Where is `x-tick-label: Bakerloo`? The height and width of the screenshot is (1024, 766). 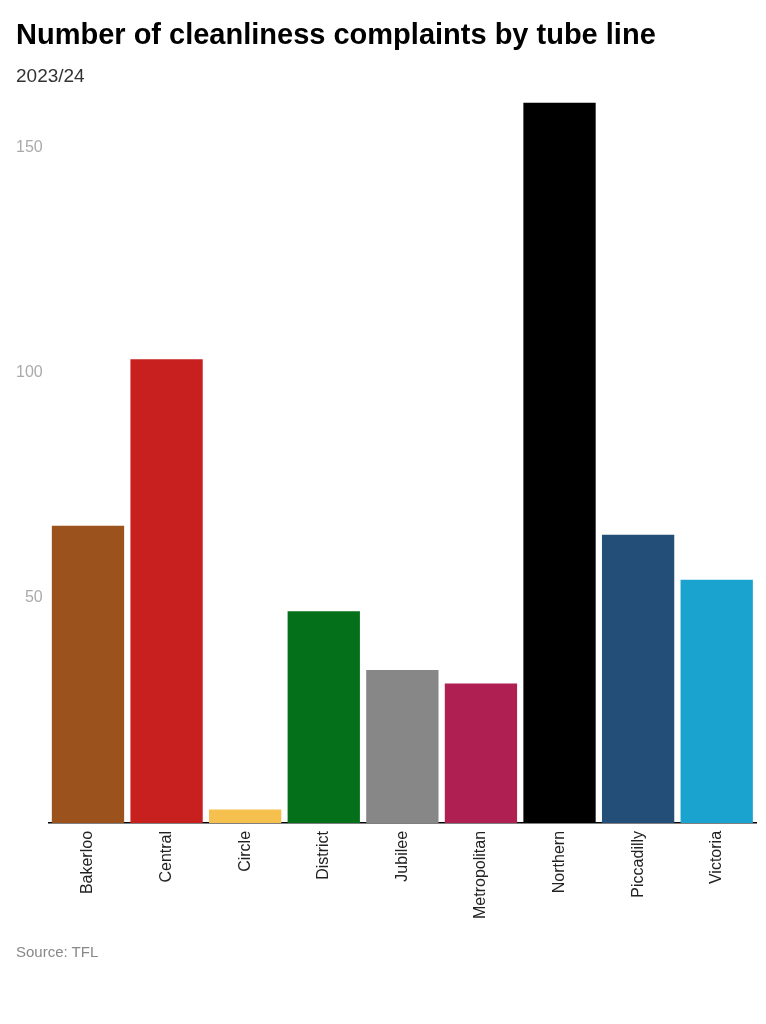
x-tick-label: Bakerloo is located at coordinates (87, 862).